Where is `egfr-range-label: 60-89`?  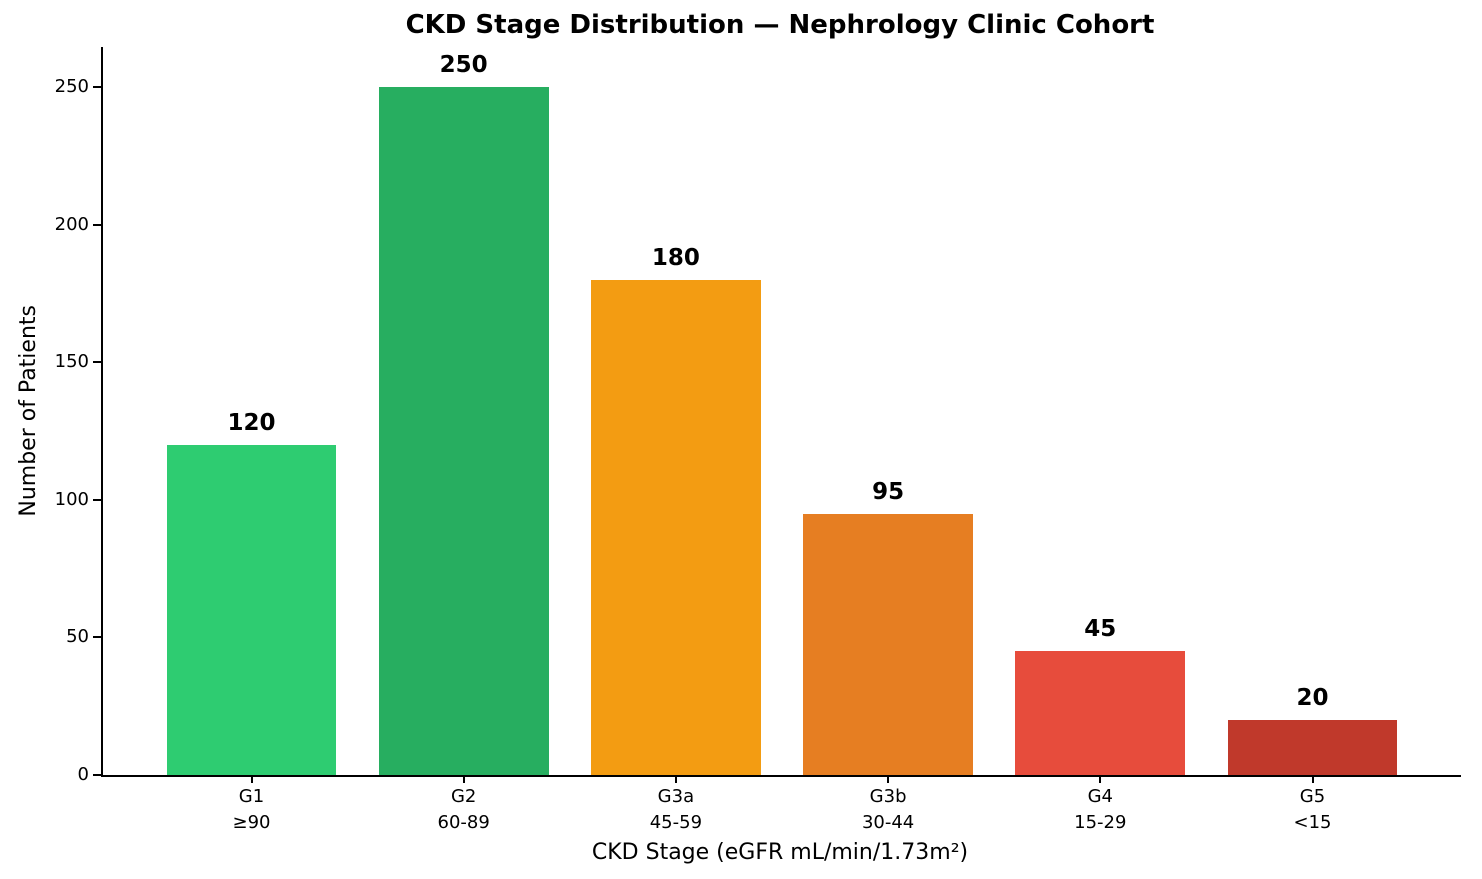
egfr-range-label: 60-89 is located at coordinates (463, 822).